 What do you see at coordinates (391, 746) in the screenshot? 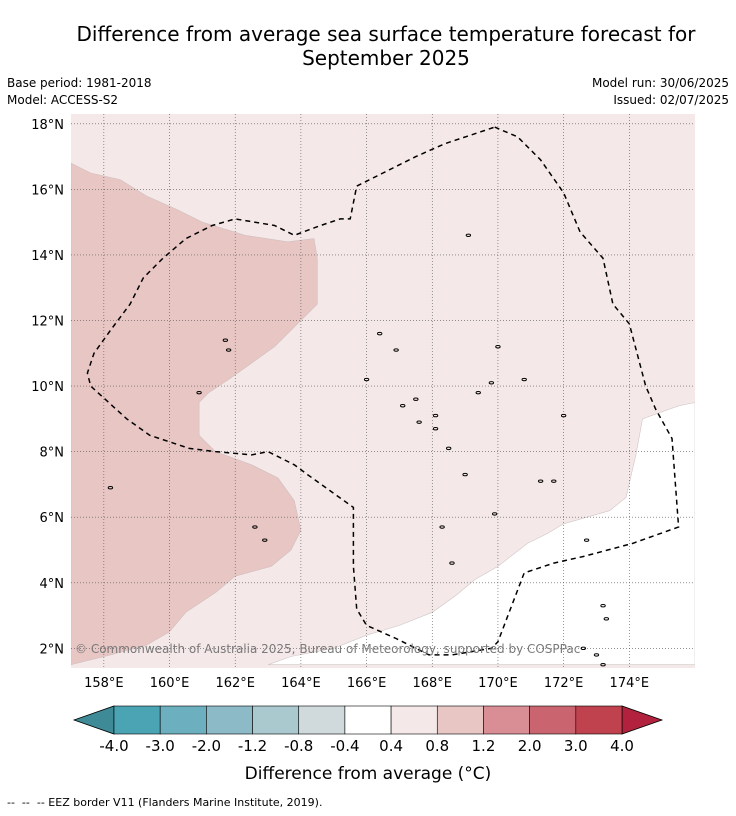
I see `colorbar-tick-6: 0.4` at bounding box center [391, 746].